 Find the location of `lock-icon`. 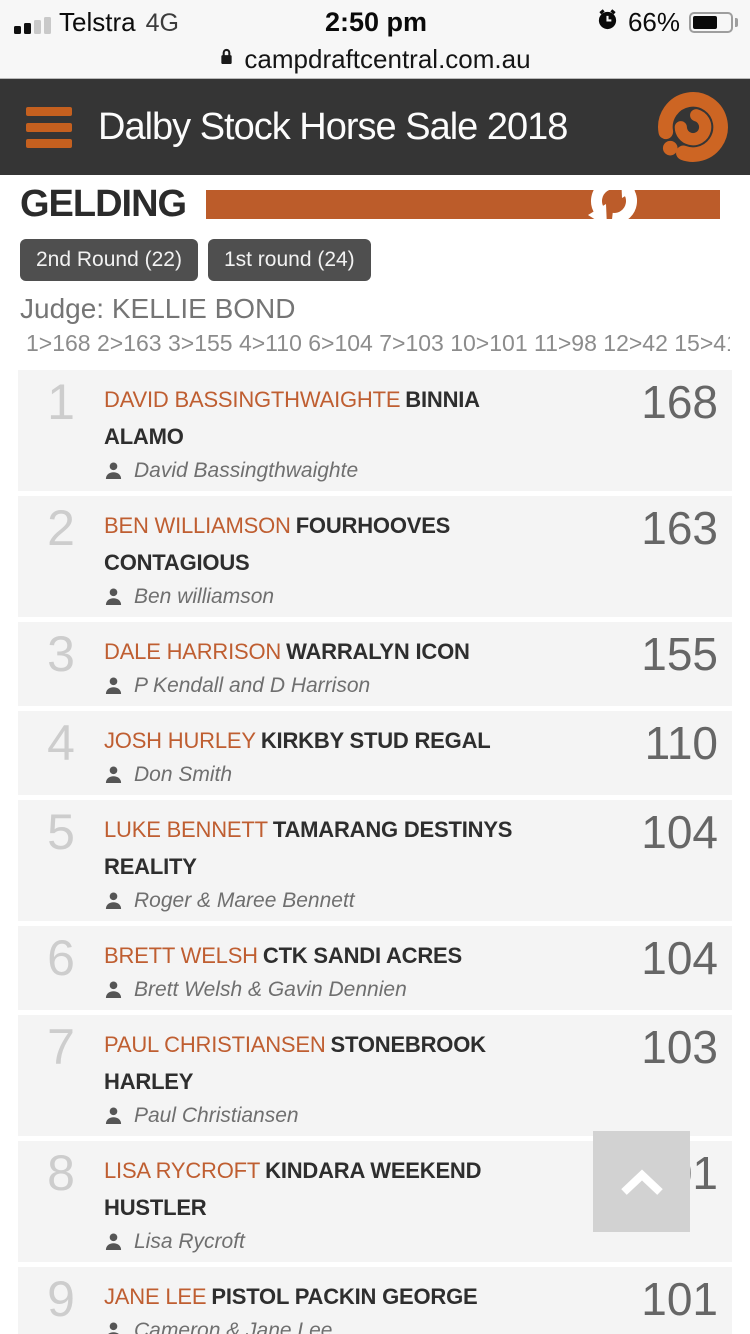

lock-icon is located at coordinates (226, 59).